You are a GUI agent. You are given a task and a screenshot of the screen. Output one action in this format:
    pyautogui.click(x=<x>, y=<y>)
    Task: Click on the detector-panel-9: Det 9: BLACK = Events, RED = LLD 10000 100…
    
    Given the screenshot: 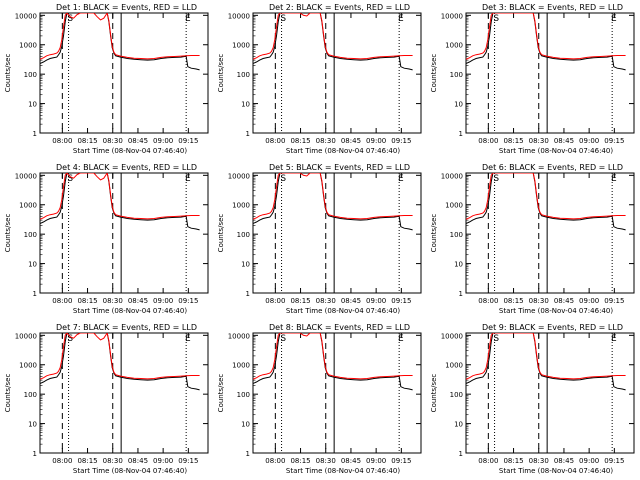 What is the action you would take?
    pyautogui.click(x=532, y=399)
    